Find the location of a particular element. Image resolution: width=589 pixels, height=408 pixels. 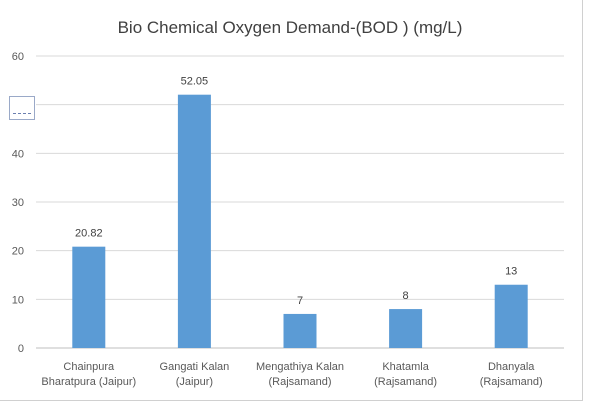

category-label: Dhanyala is located at coordinates (511, 367).